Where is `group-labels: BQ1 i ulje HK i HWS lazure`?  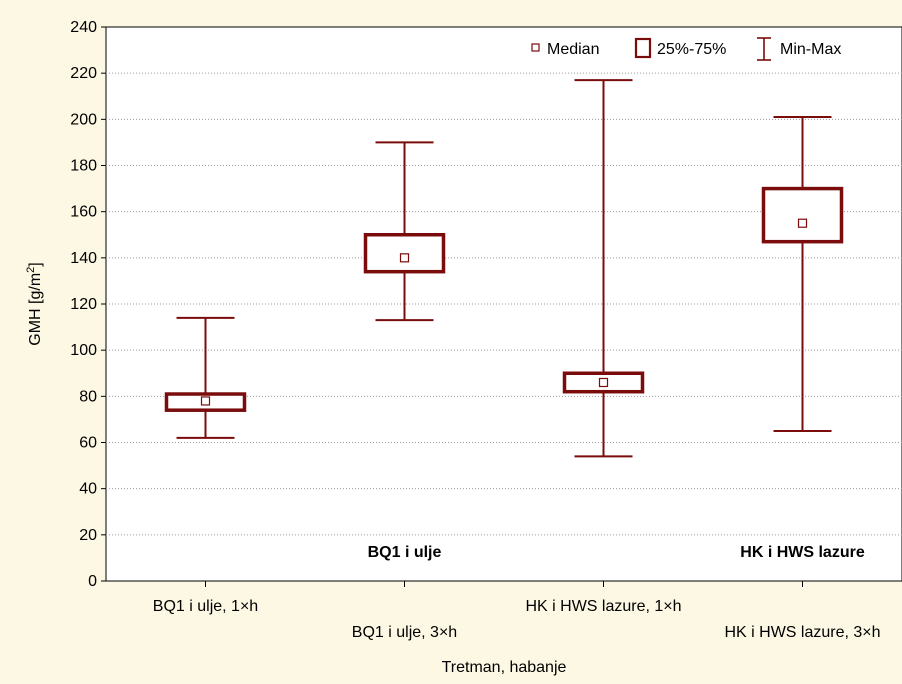 group-labels: BQ1 i ulje HK i HWS lazure is located at coordinates (616, 552).